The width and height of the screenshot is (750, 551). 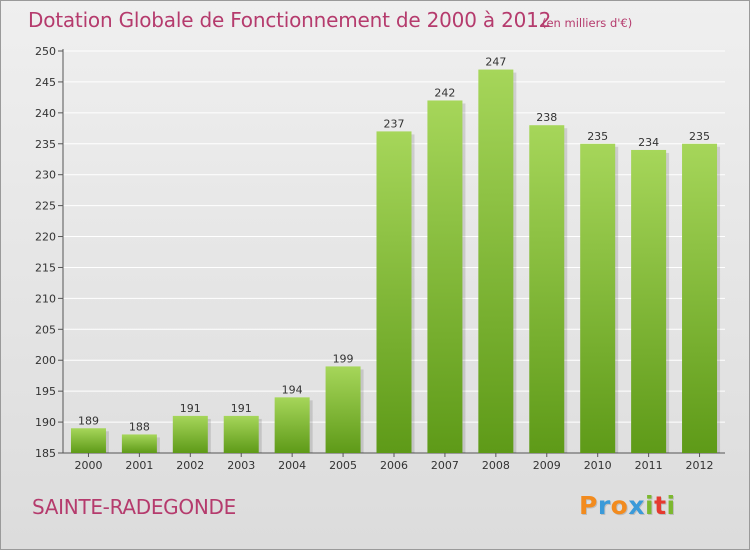 I want to click on data-label: 188, so click(x=139, y=426).